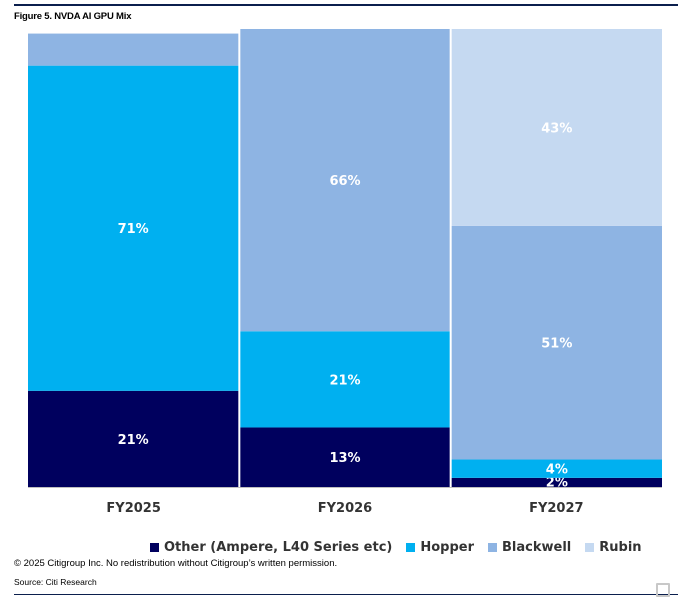 This screenshot has height=600, width=678. I want to click on bar-fy2027-hopper, so click(556, 468).